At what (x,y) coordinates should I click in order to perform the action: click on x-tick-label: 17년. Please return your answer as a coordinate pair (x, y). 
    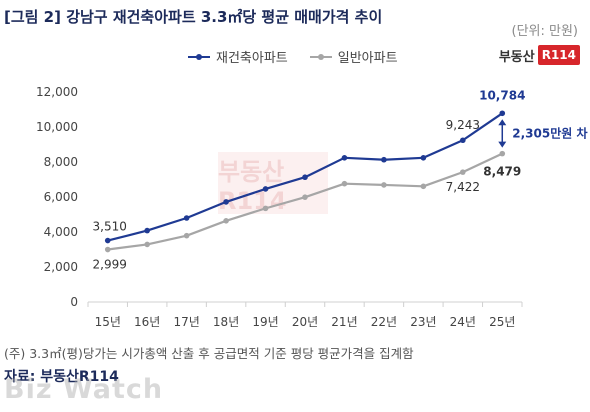
    Looking at the image, I should click on (186, 322).